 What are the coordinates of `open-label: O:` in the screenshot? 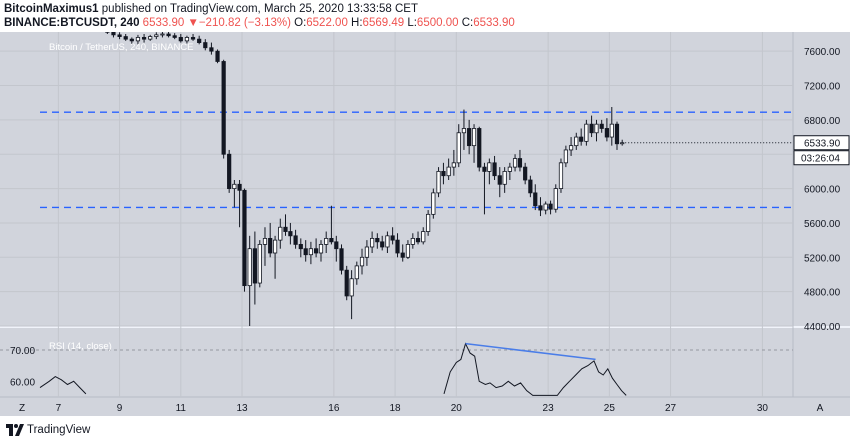 It's located at (300, 23).